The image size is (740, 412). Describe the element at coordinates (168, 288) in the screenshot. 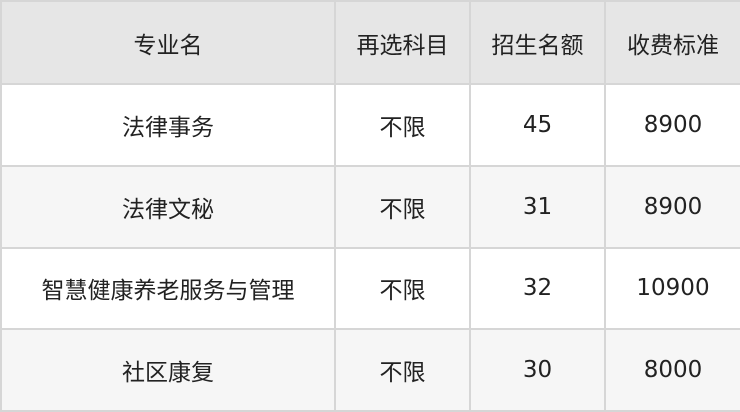

I see `cell-major: 智慧健康养老服务与管理` at that location.